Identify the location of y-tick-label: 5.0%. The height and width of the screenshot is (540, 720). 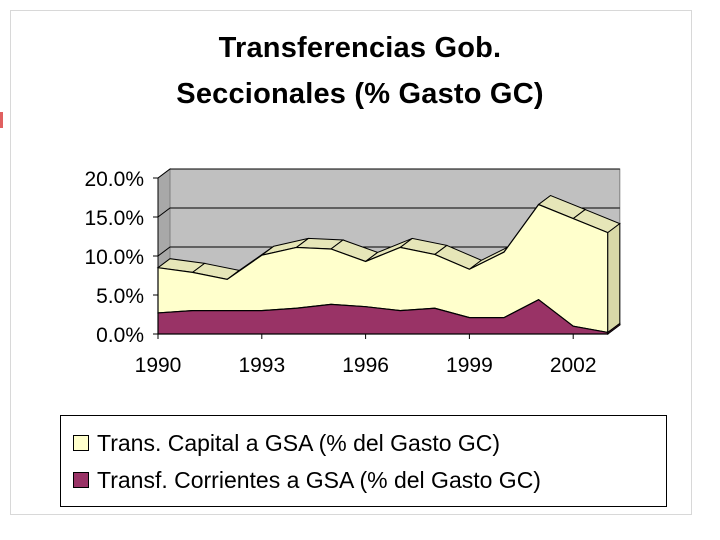
(120, 296).